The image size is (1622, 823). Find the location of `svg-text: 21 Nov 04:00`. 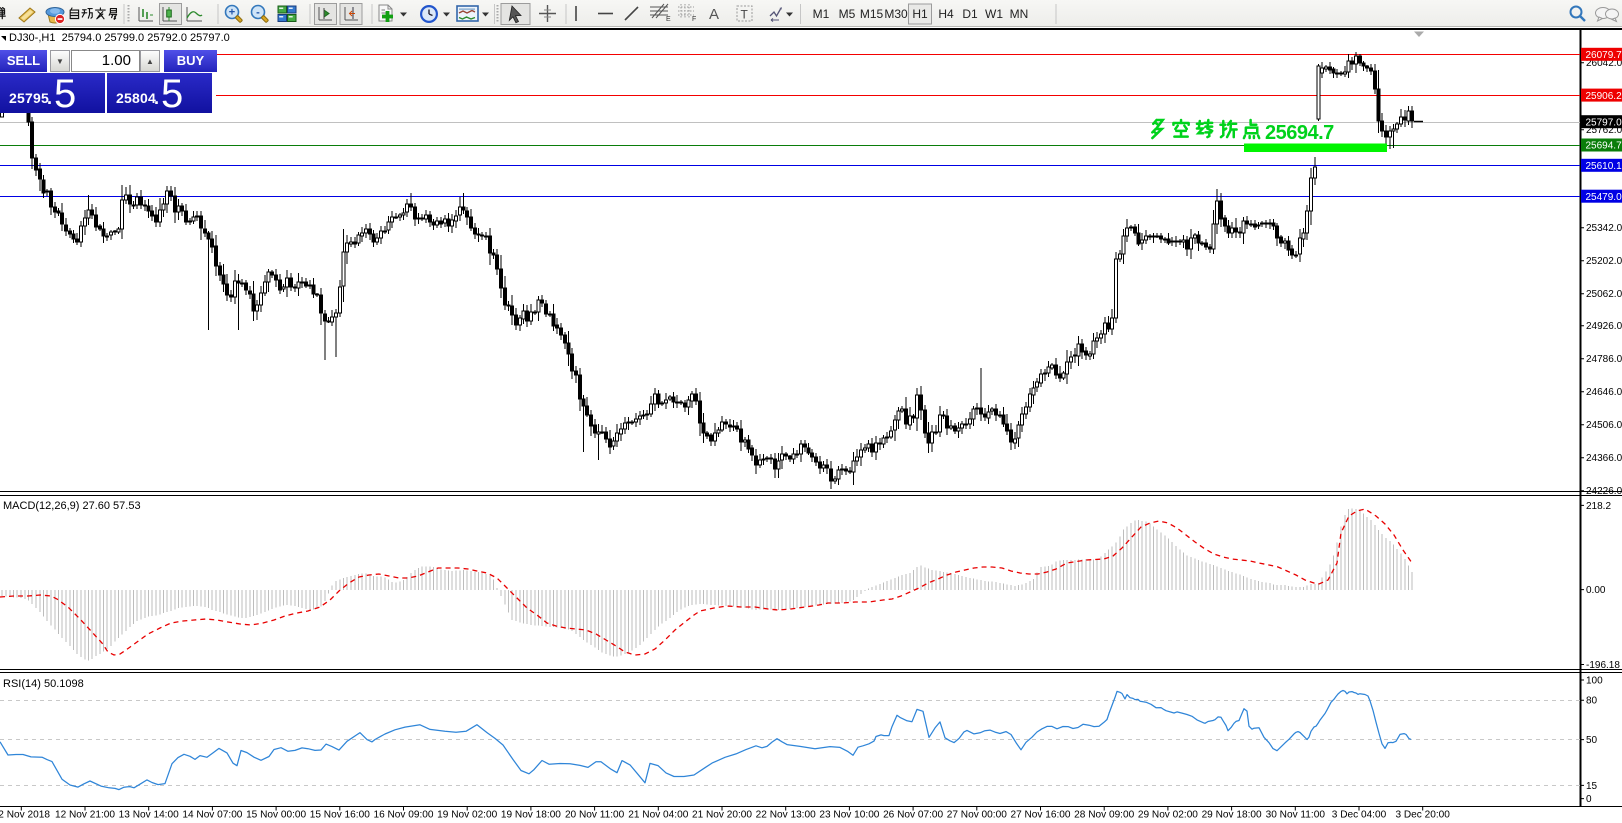

svg-text: 21 Nov 04:00 is located at coordinates (658, 815).